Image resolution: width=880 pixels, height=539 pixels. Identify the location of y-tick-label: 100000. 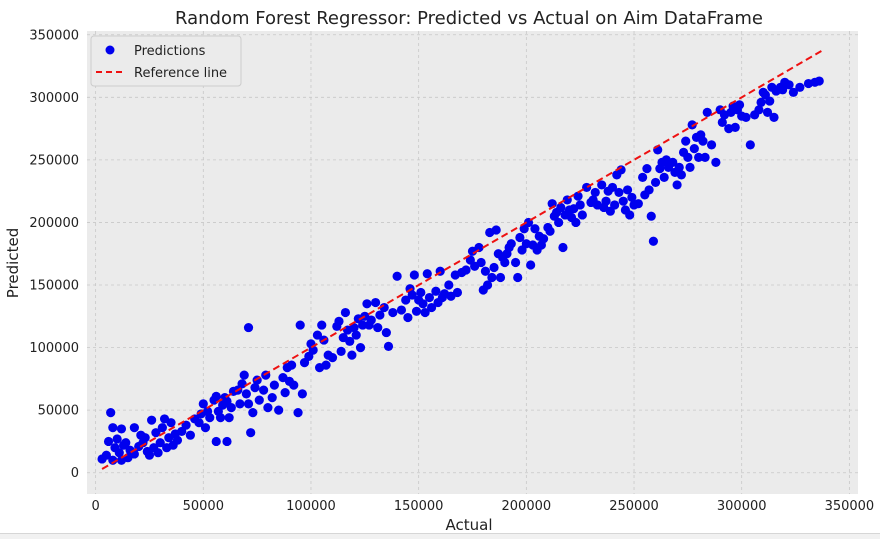
(54, 348).